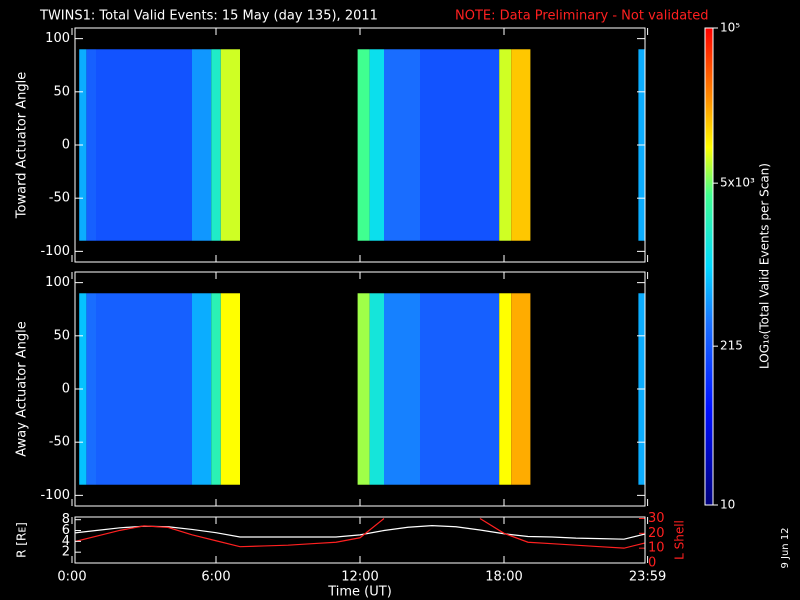 Image resolution: width=800 pixels, height=600 pixels. What do you see at coordinates (22, 540) in the screenshot?
I see `y-axis-label: R [Rᴇ]` at bounding box center [22, 540].